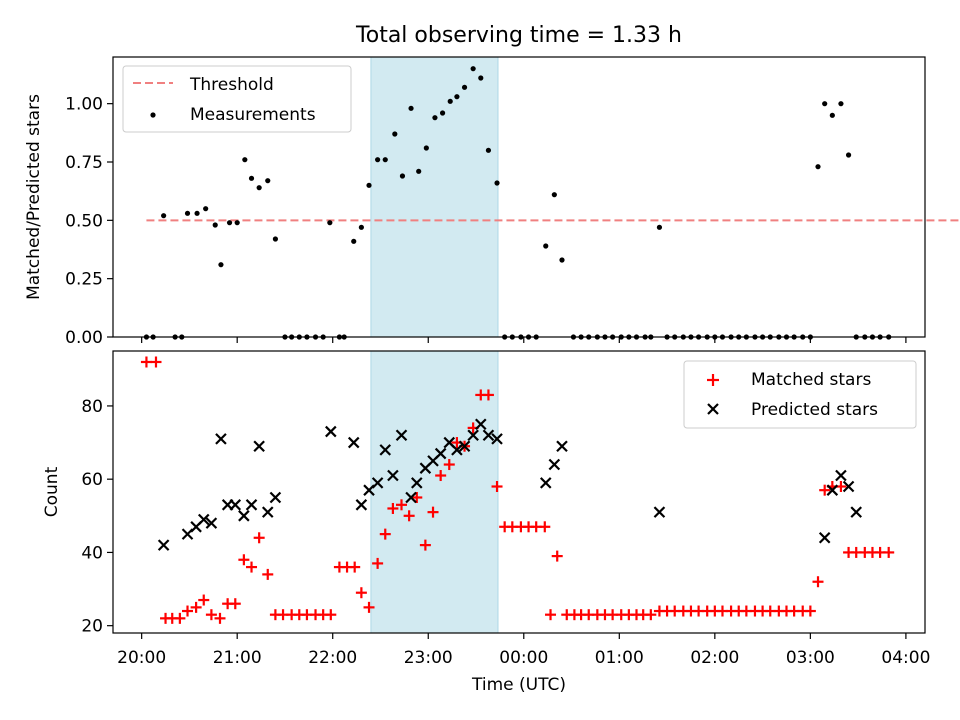 The image size is (960, 720). I want to click on top-legend-box, so click(237, 99).